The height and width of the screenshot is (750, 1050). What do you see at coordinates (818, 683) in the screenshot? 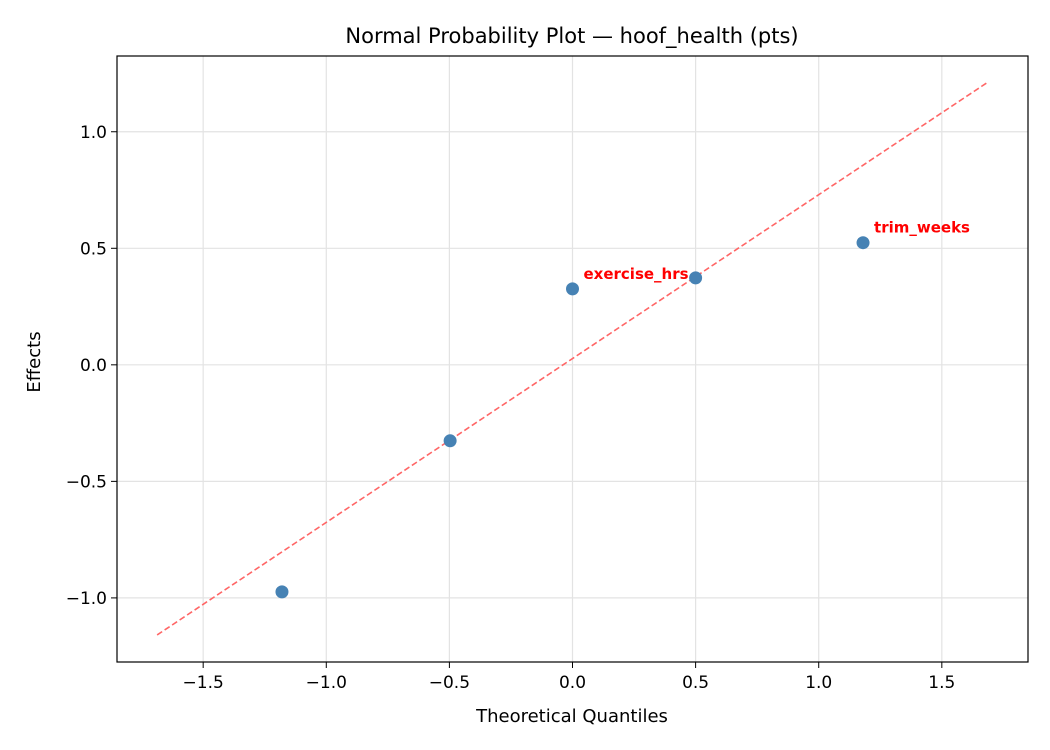
I see `x-tick-label: 1.0` at bounding box center [818, 683].